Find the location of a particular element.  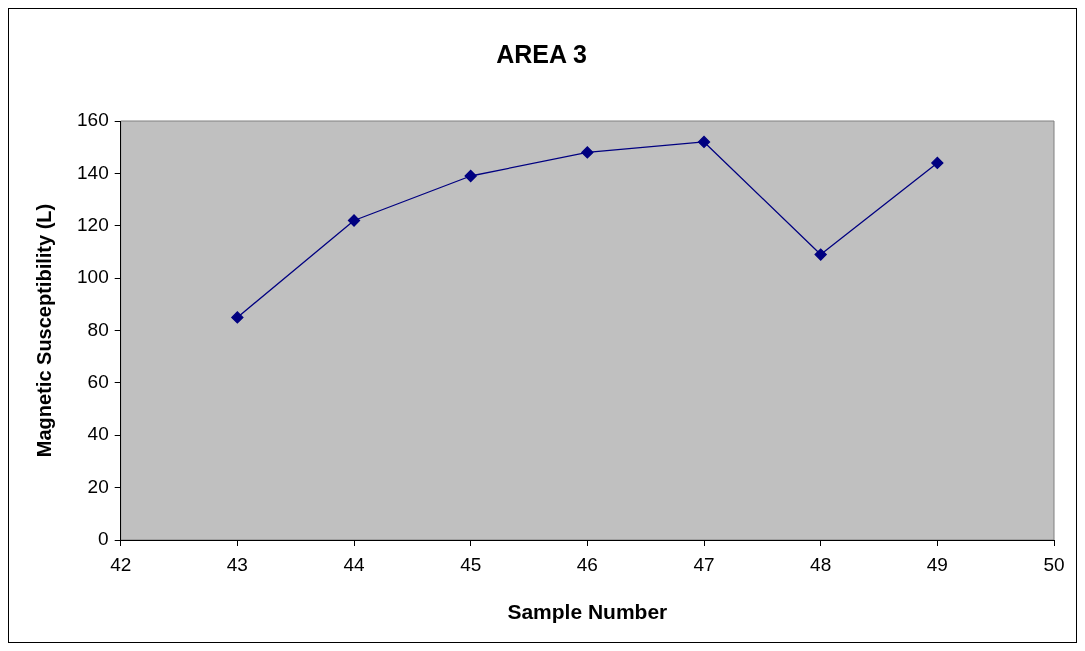

y-tick-label: 120 is located at coordinates (93, 224).